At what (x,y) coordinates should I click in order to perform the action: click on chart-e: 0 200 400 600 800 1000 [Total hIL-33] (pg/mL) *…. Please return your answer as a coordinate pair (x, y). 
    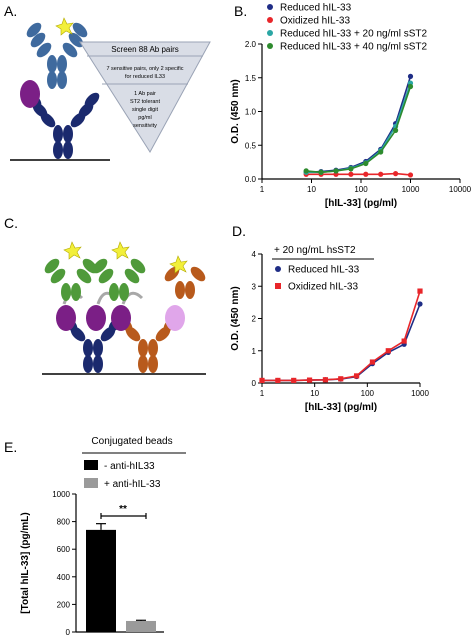
    Looking at the image, I should click on (103, 536).